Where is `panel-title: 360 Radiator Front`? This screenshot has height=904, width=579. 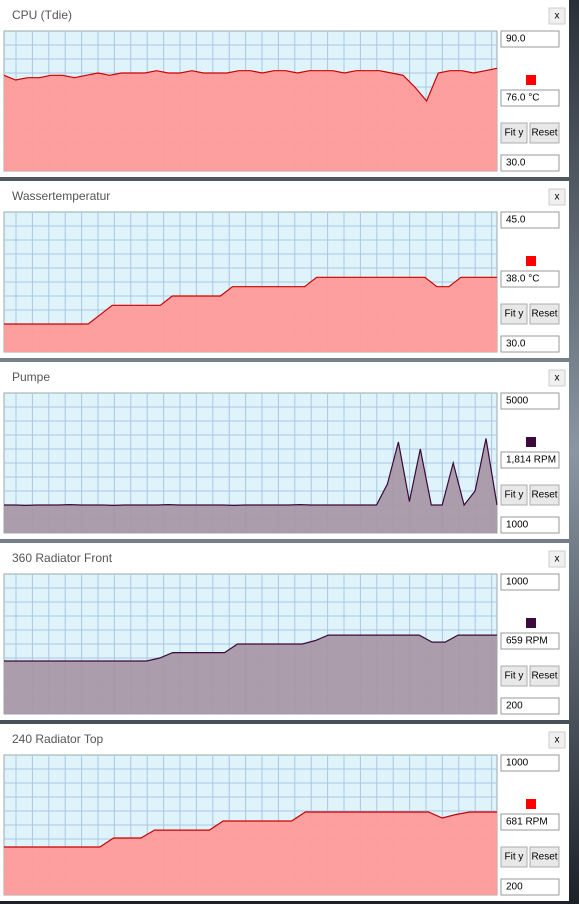 panel-title: 360 Radiator Front is located at coordinates (62, 558).